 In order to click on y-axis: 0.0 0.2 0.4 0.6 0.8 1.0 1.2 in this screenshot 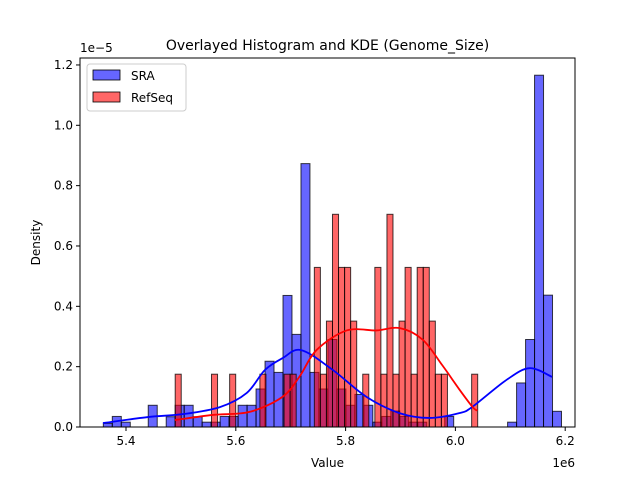, I will do `click(67, 246)`.